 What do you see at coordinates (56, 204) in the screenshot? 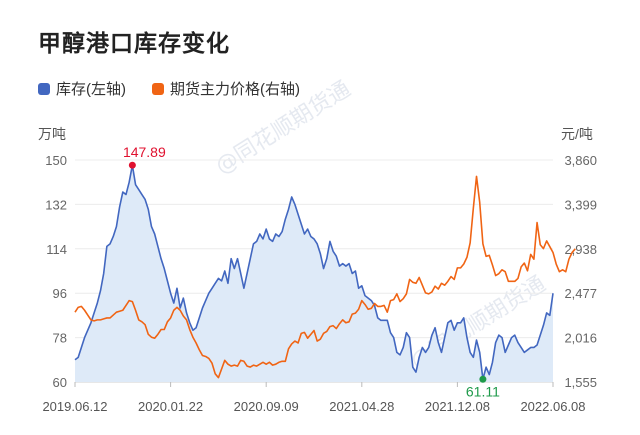
I see `y-tick-left: 132` at bounding box center [56, 204].